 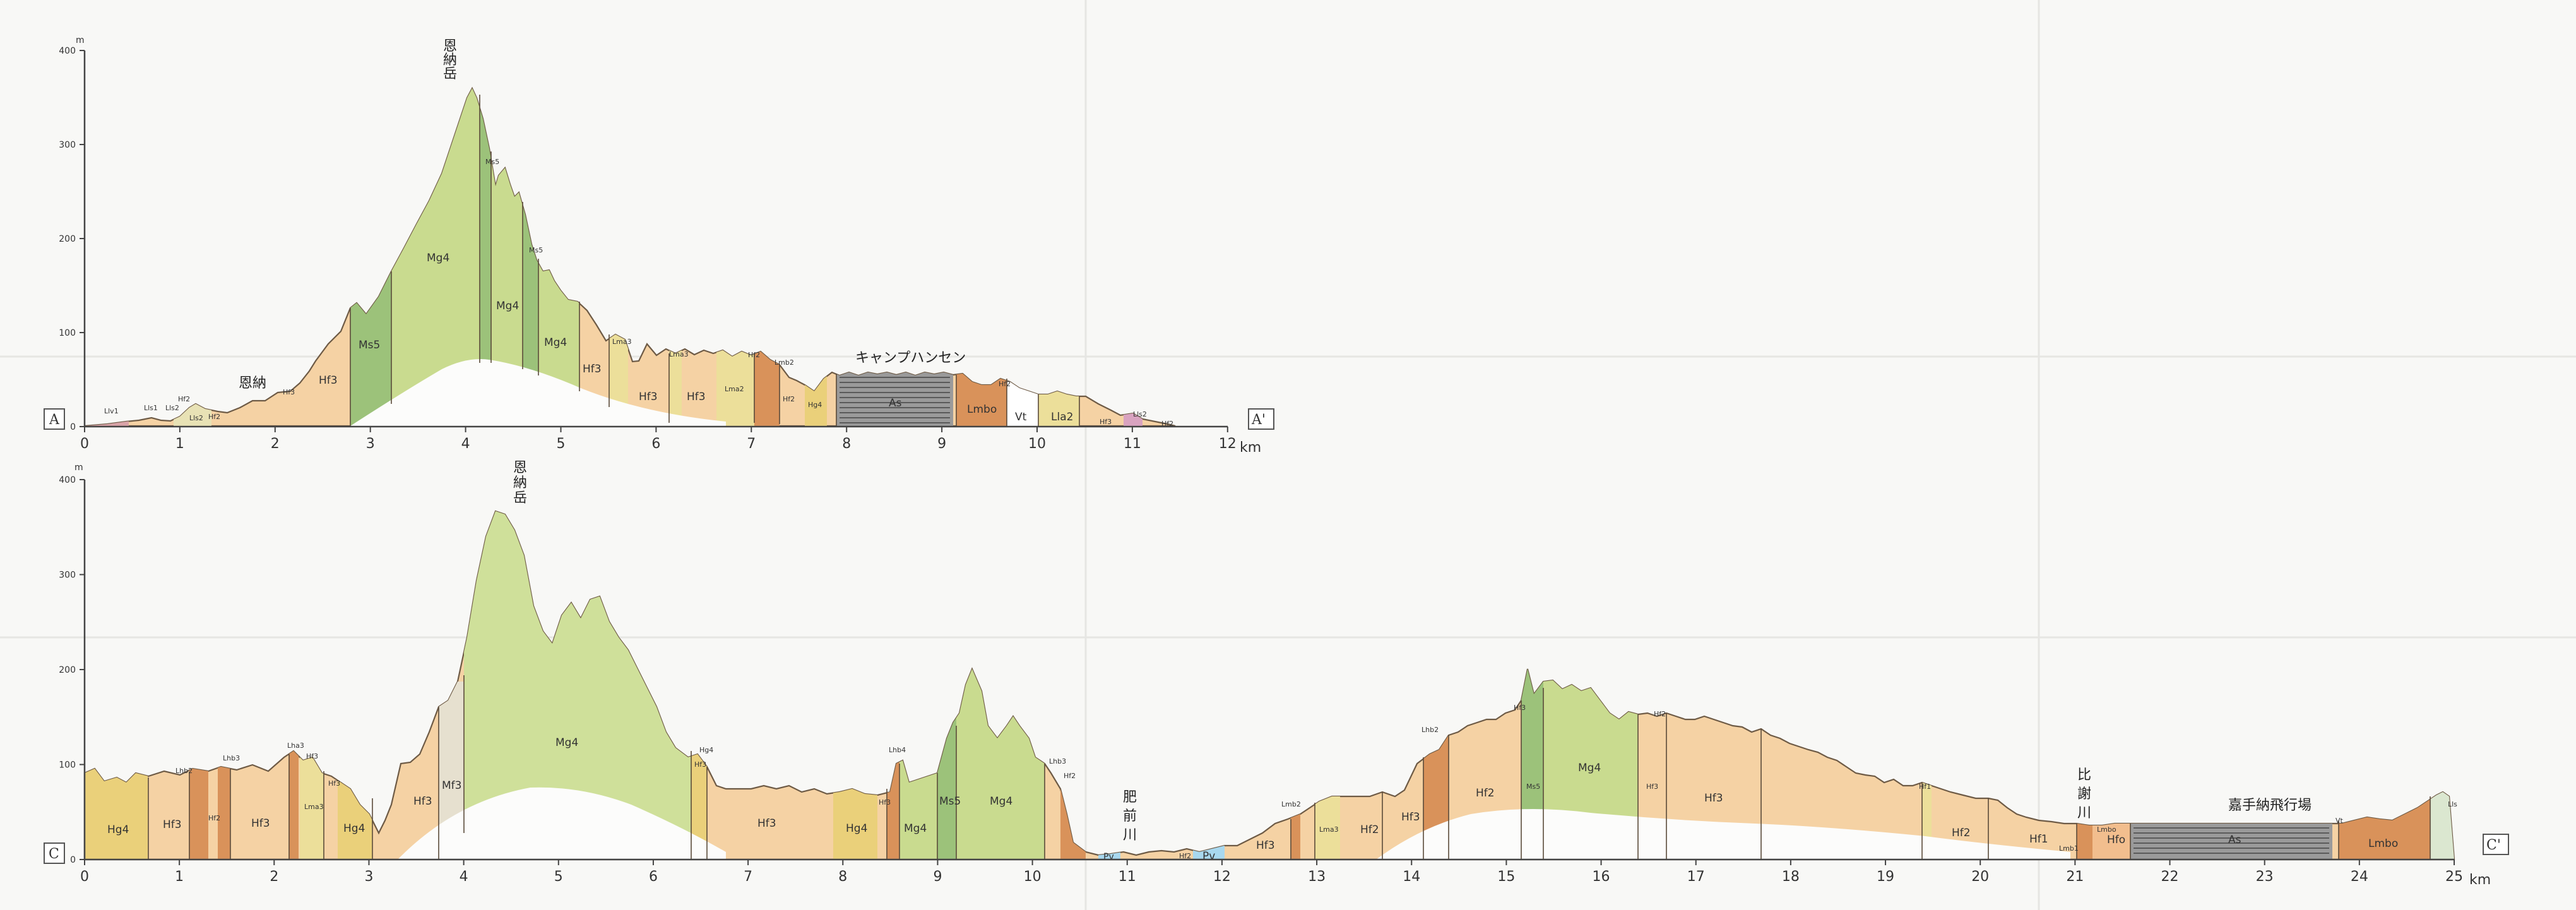 What do you see at coordinates (1696, 877) in the screenshot?
I see `x-tick-label: 17` at bounding box center [1696, 877].